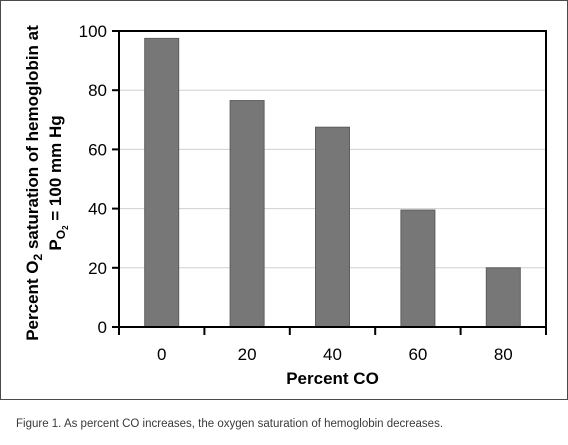 This screenshot has width=568, height=445. What do you see at coordinates (97, 209) in the screenshot?
I see `y-tick-label: 40` at bounding box center [97, 209].